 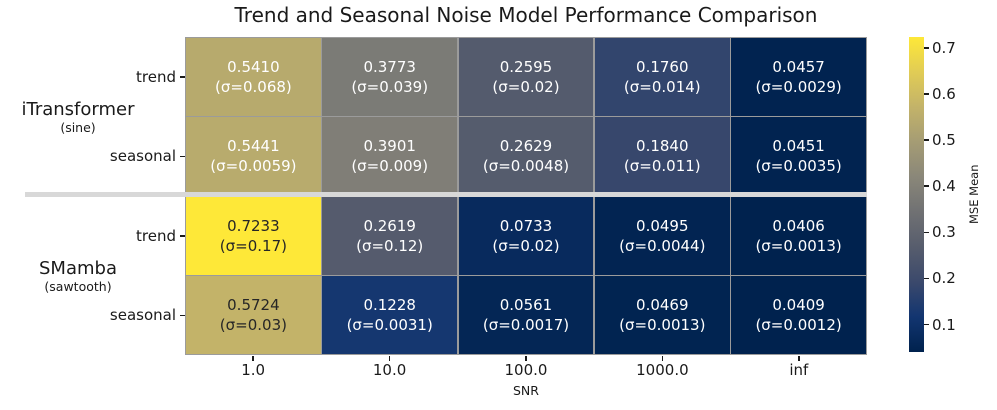 I want to click on heatmap-cell: 0.0457 (σ=0.0029), so click(x=798, y=77).